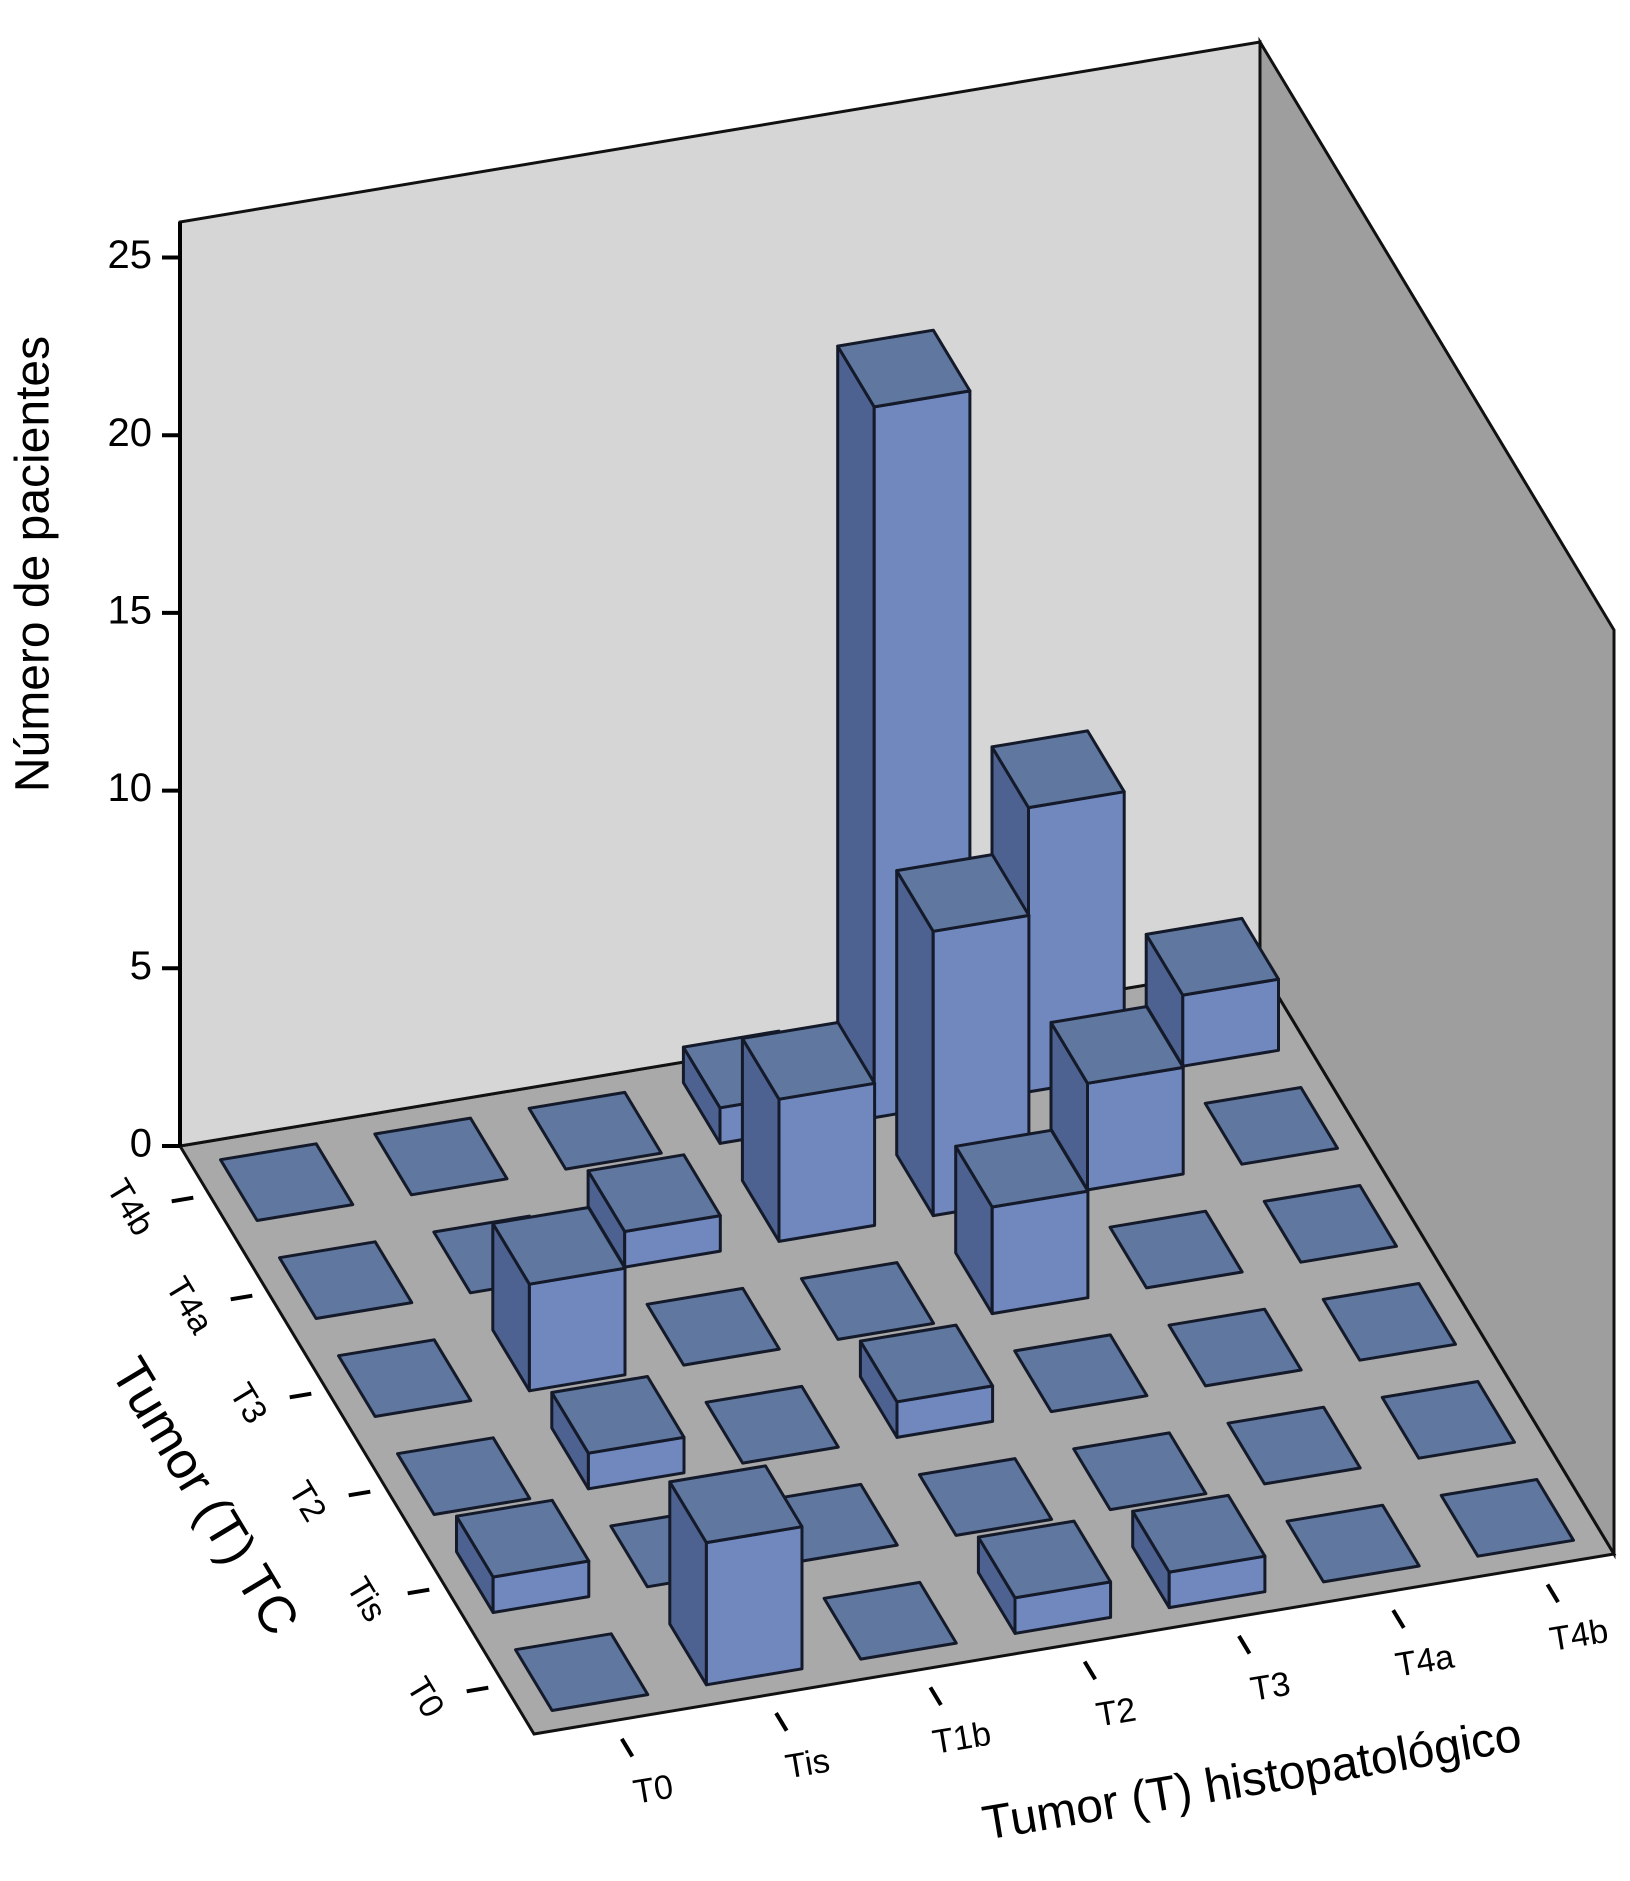  What do you see at coordinates (1115, 1713) in the screenshot?
I see `x-tick-label: T2` at bounding box center [1115, 1713].